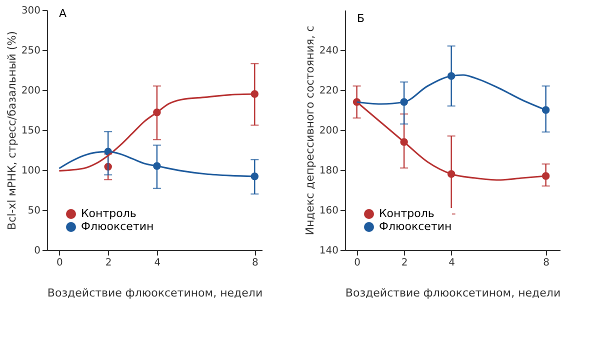  Describe the element at coordinates (11, 130) in the screenshot. I see `y-axis-title: Bcl-xl мРНК, стресс/базальный (%)` at that location.